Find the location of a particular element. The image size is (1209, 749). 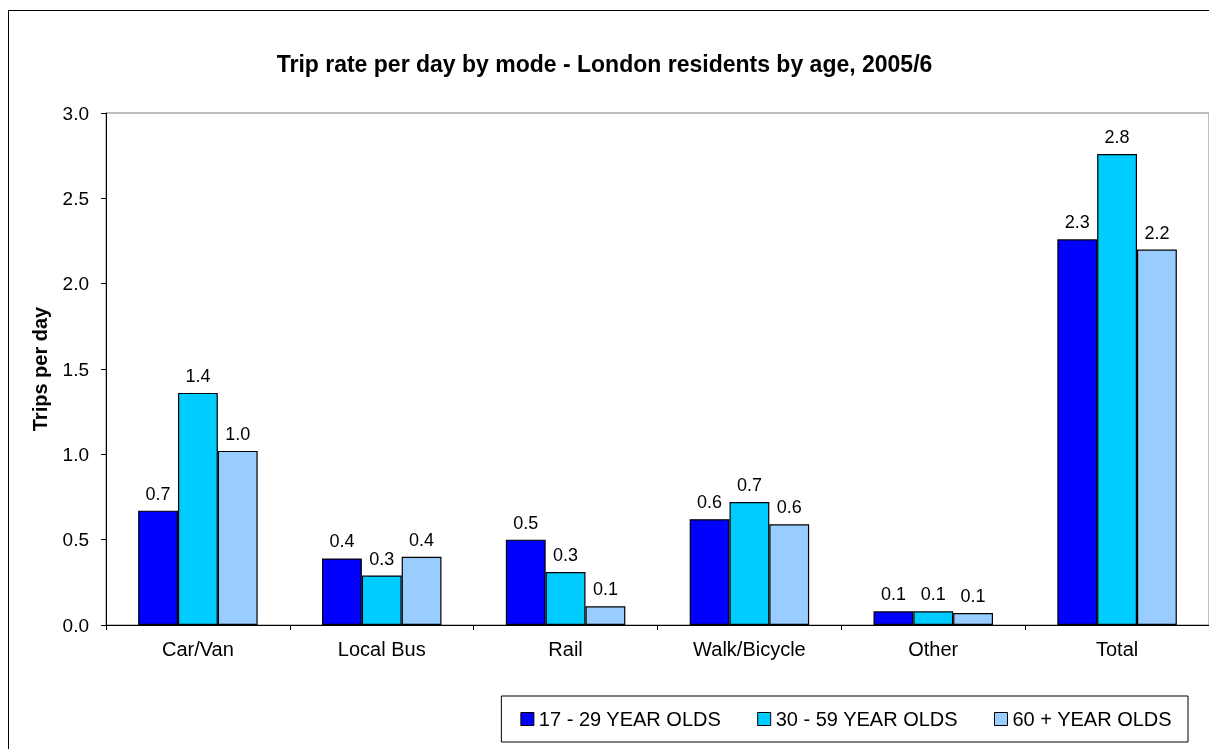

y-tick-label: 1.5 is located at coordinates (75, 369).